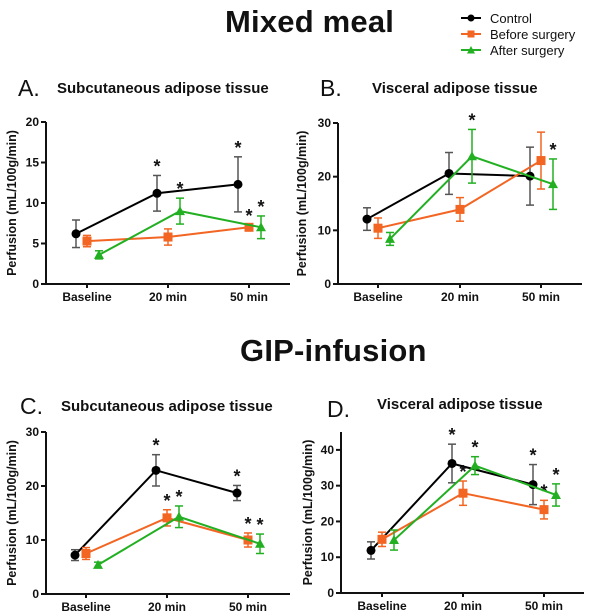 The width and height of the screenshot is (600, 616). I want to click on series-line-after-surgery, so click(475, 502).